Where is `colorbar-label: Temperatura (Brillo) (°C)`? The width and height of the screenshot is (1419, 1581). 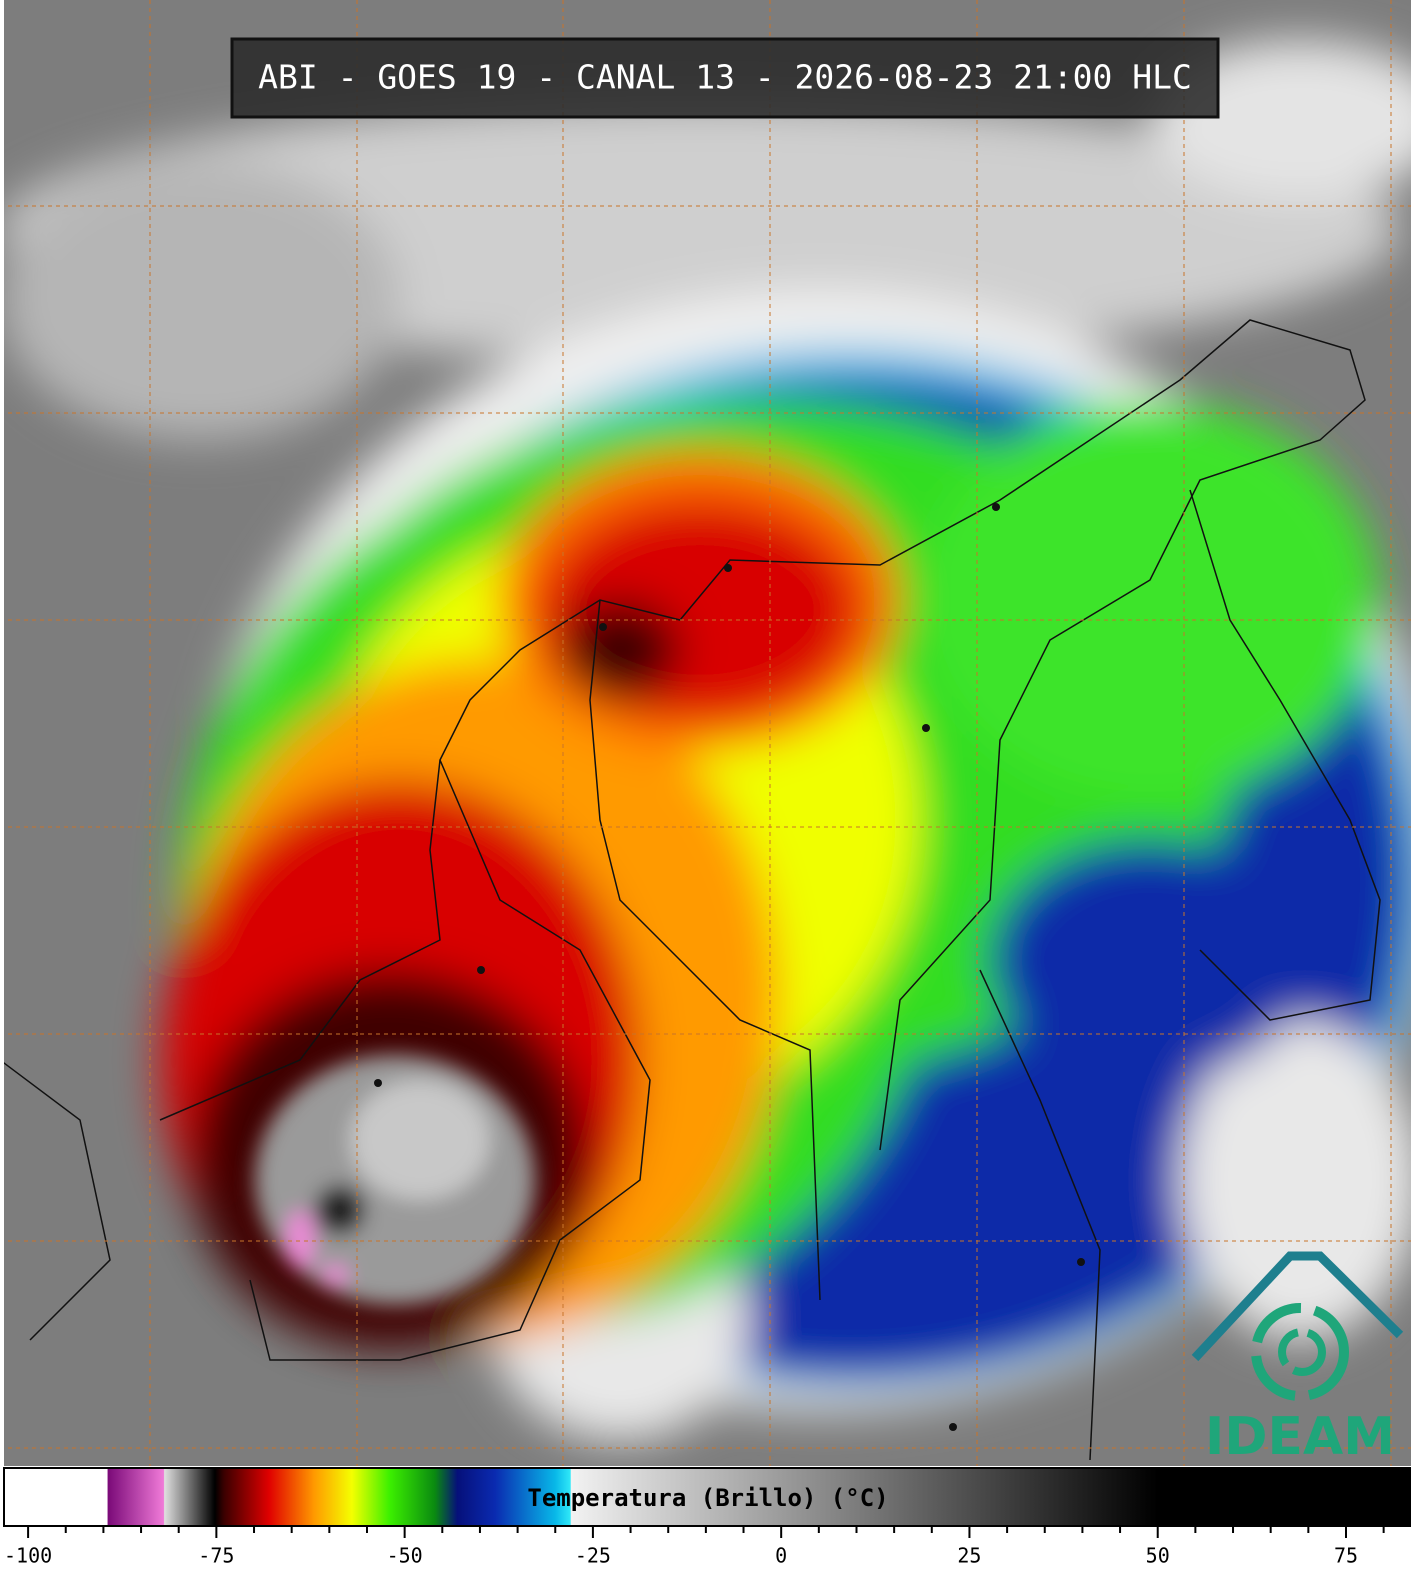 colorbar-label: Temperatura (Brillo) (°C) is located at coordinates (707, 1498).